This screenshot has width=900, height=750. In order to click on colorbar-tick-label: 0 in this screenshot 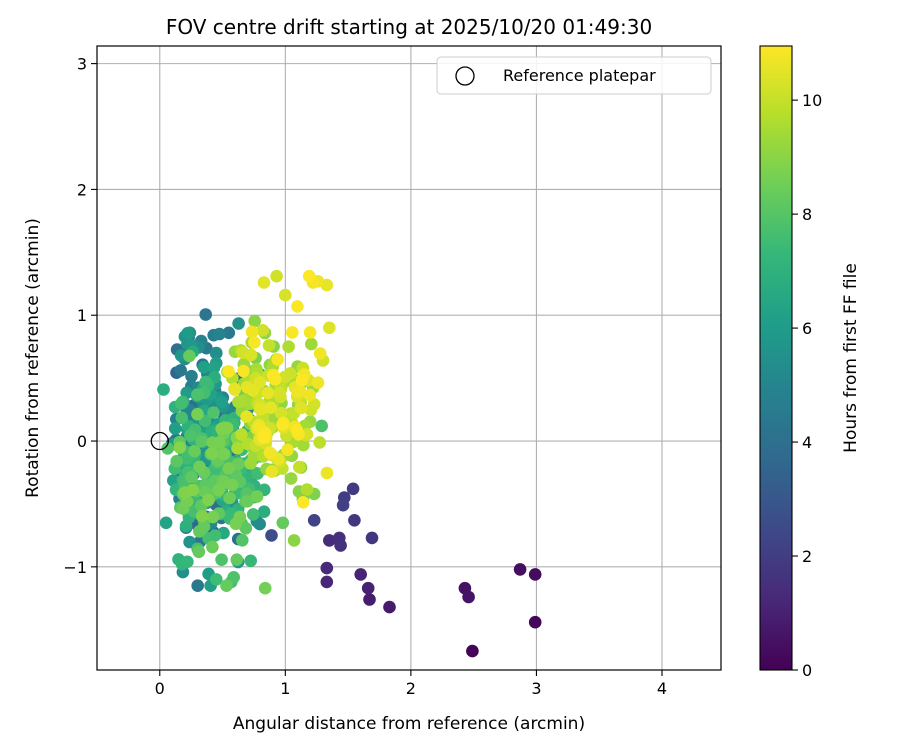, I will do `click(807, 670)`.